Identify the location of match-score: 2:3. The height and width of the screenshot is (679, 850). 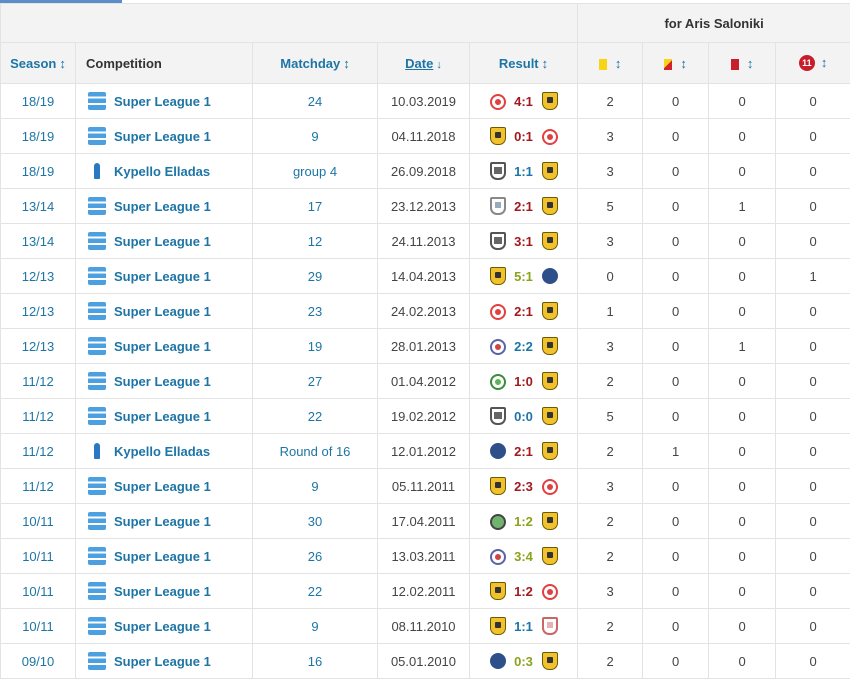
(523, 486).